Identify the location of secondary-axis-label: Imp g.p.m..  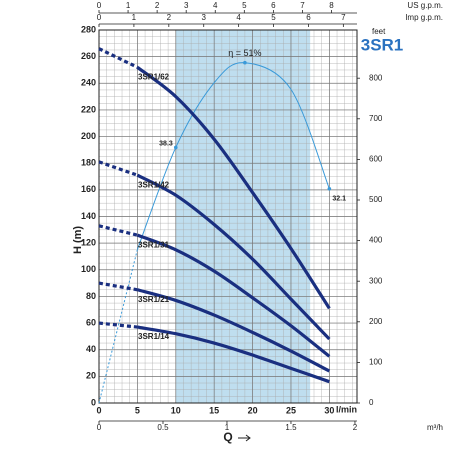
(424, 17).